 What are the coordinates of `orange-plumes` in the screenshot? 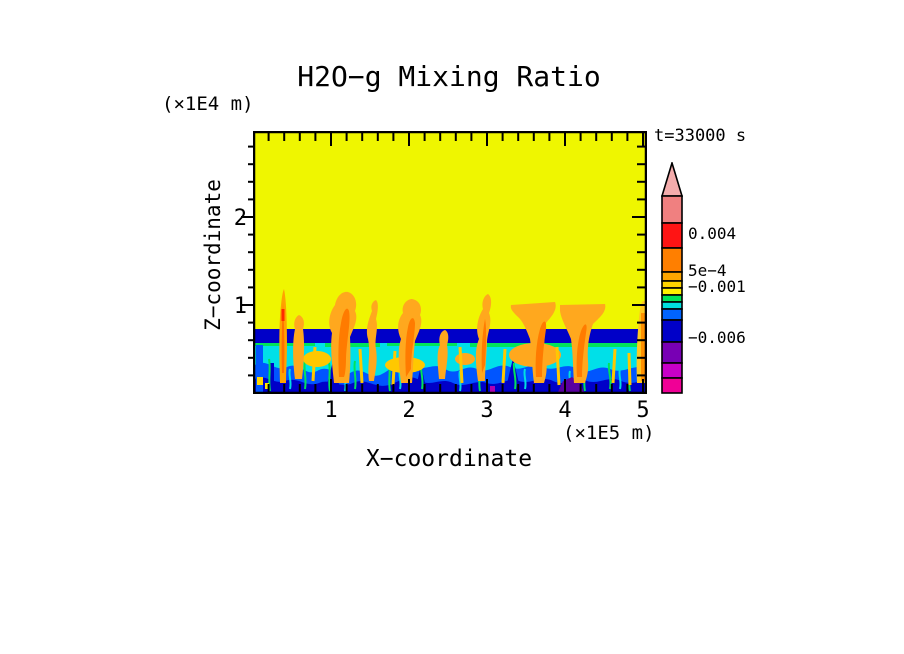 It's located at (462, 336).